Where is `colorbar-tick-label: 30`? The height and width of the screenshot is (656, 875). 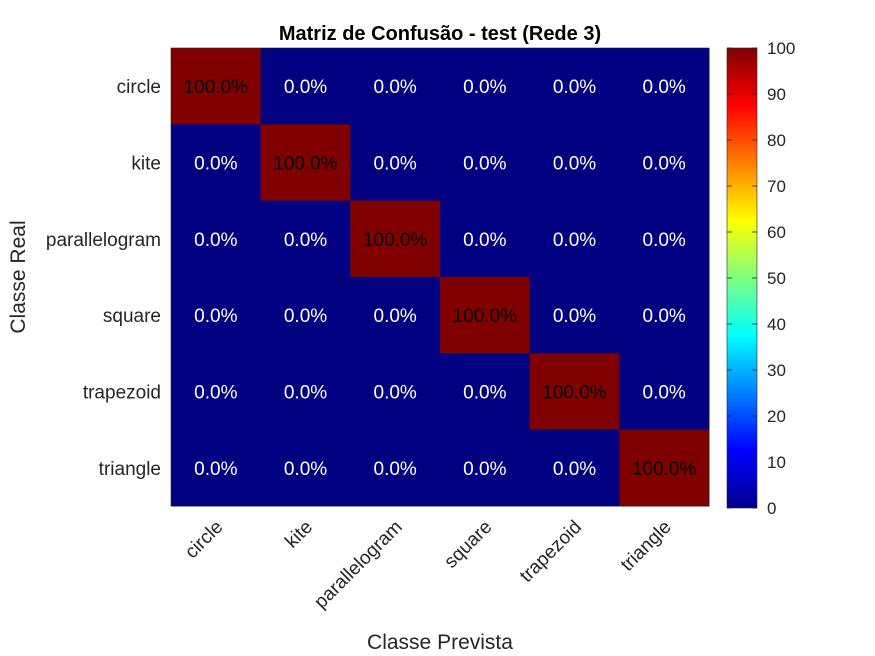
colorbar-tick-label: 30 is located at coordinates (776, 370).